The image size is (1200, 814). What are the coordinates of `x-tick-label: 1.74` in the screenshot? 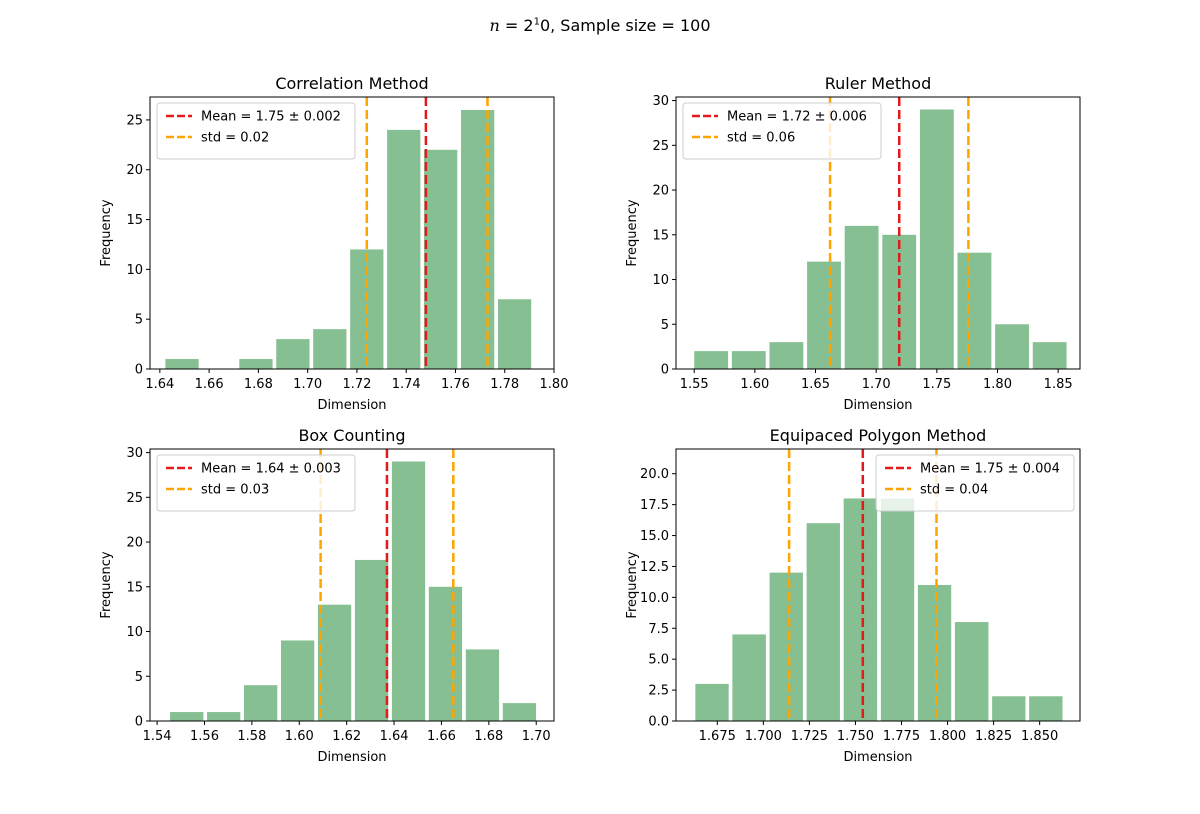 It's located at (406, 384).